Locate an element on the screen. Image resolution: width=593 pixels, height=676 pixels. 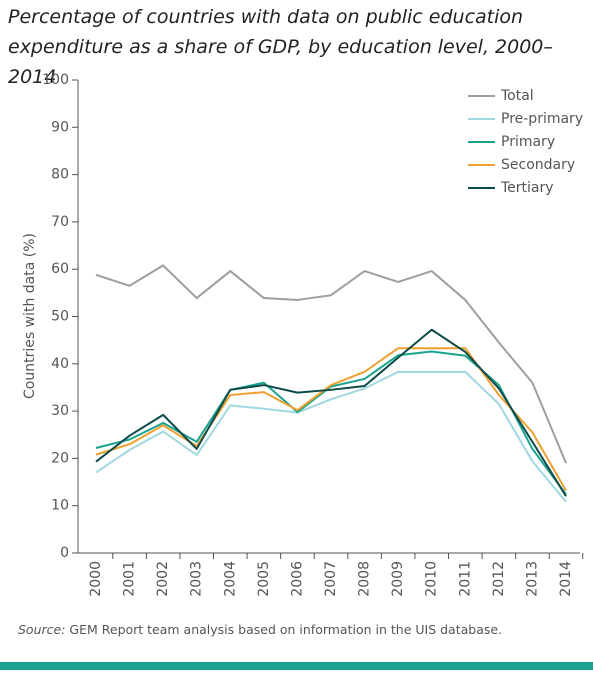
legend-label: Total is located at coordinates (517, 96).